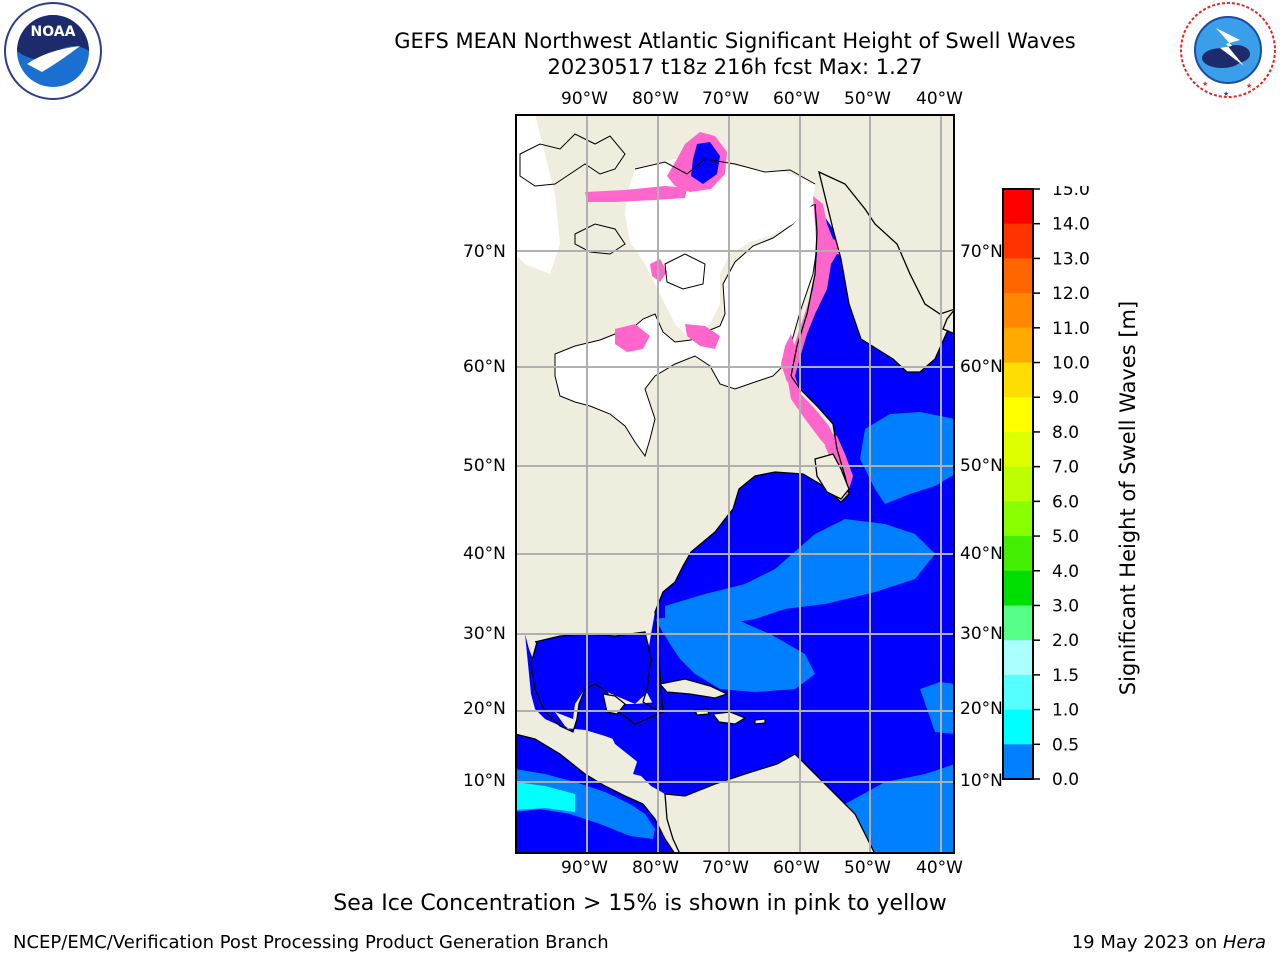  I want to click on coastline-greenland, so click(886, 271).